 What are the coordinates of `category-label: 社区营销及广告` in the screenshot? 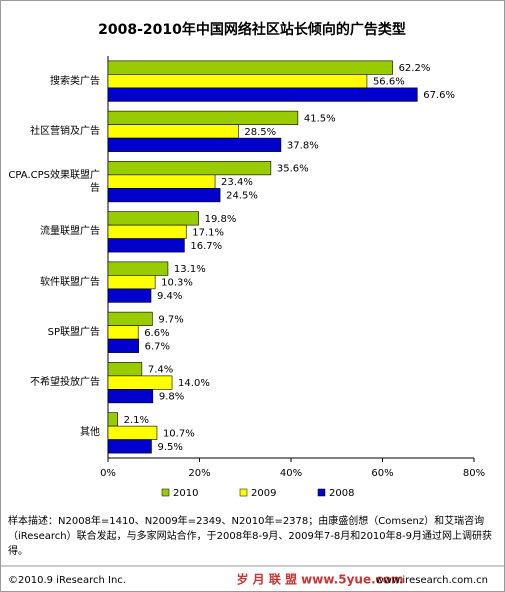 It's located at (65, 131).